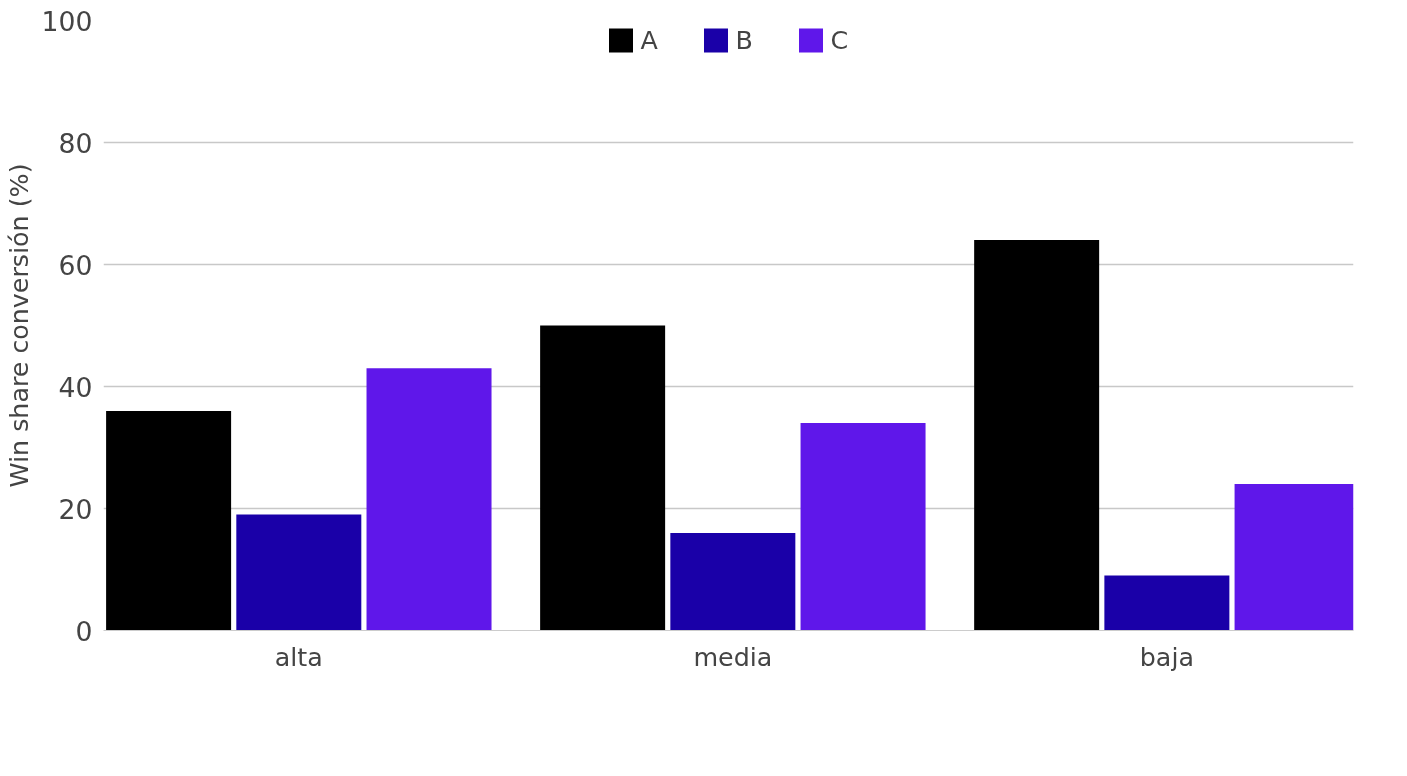  I want to click on y-tick-label: 80, so click(75, 143).